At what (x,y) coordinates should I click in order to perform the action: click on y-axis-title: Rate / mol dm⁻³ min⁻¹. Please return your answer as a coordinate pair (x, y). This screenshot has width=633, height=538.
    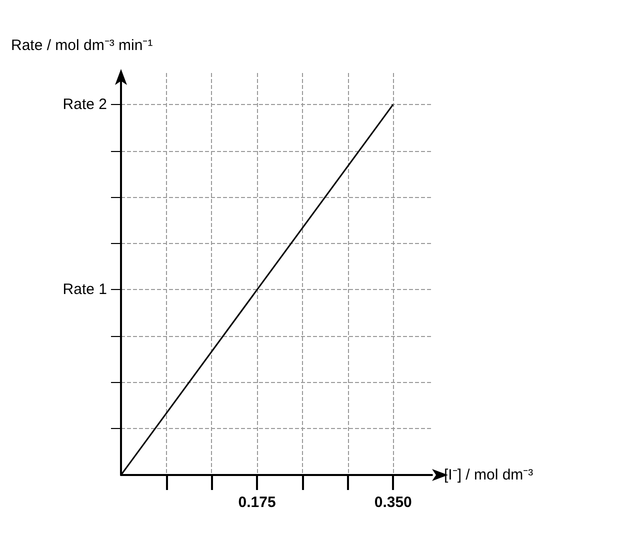
    Looking at the image, I should click on (82, 45).